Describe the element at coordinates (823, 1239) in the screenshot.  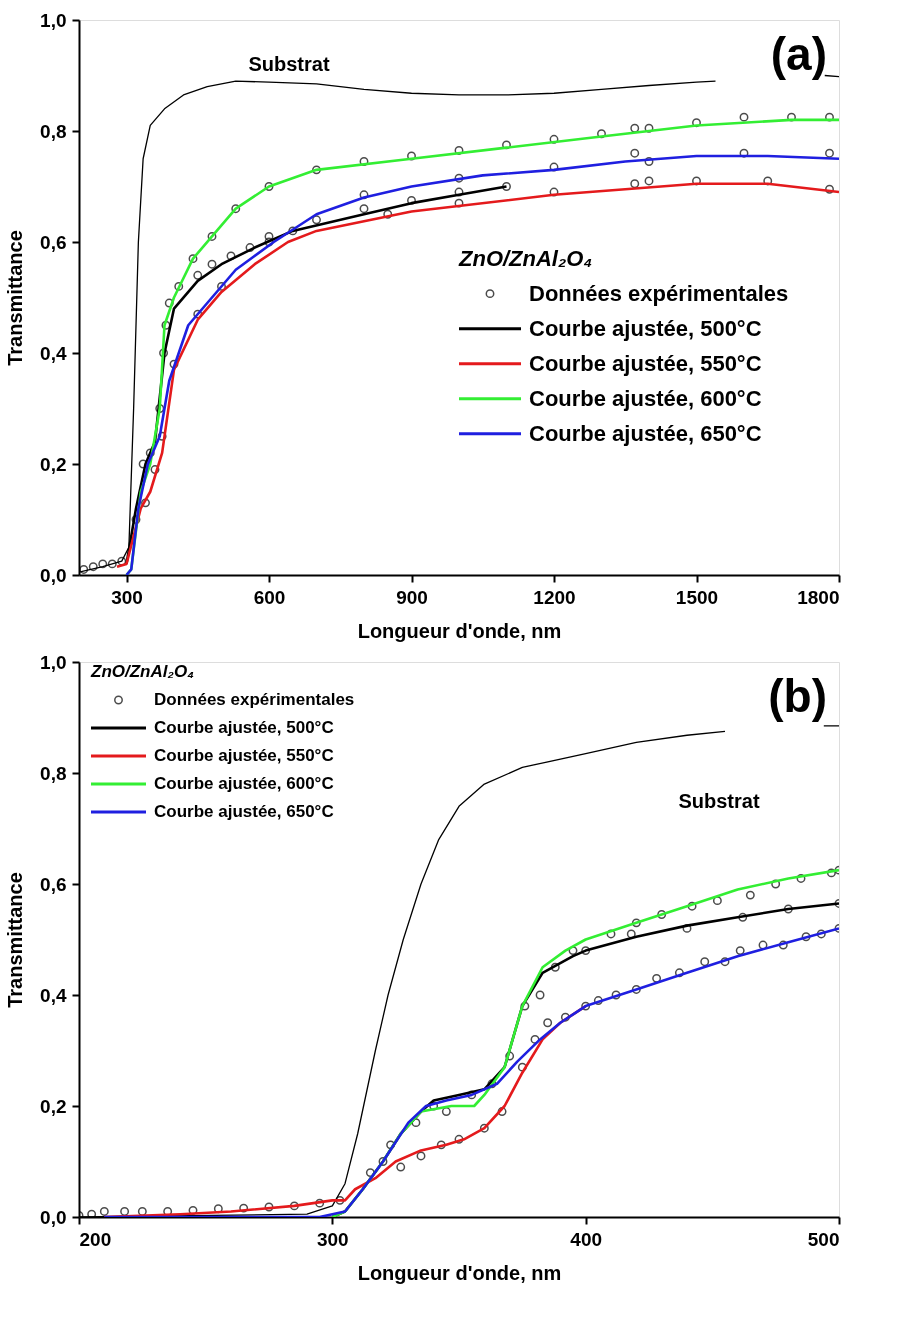
I see `x-tick-label: 500` at that location.